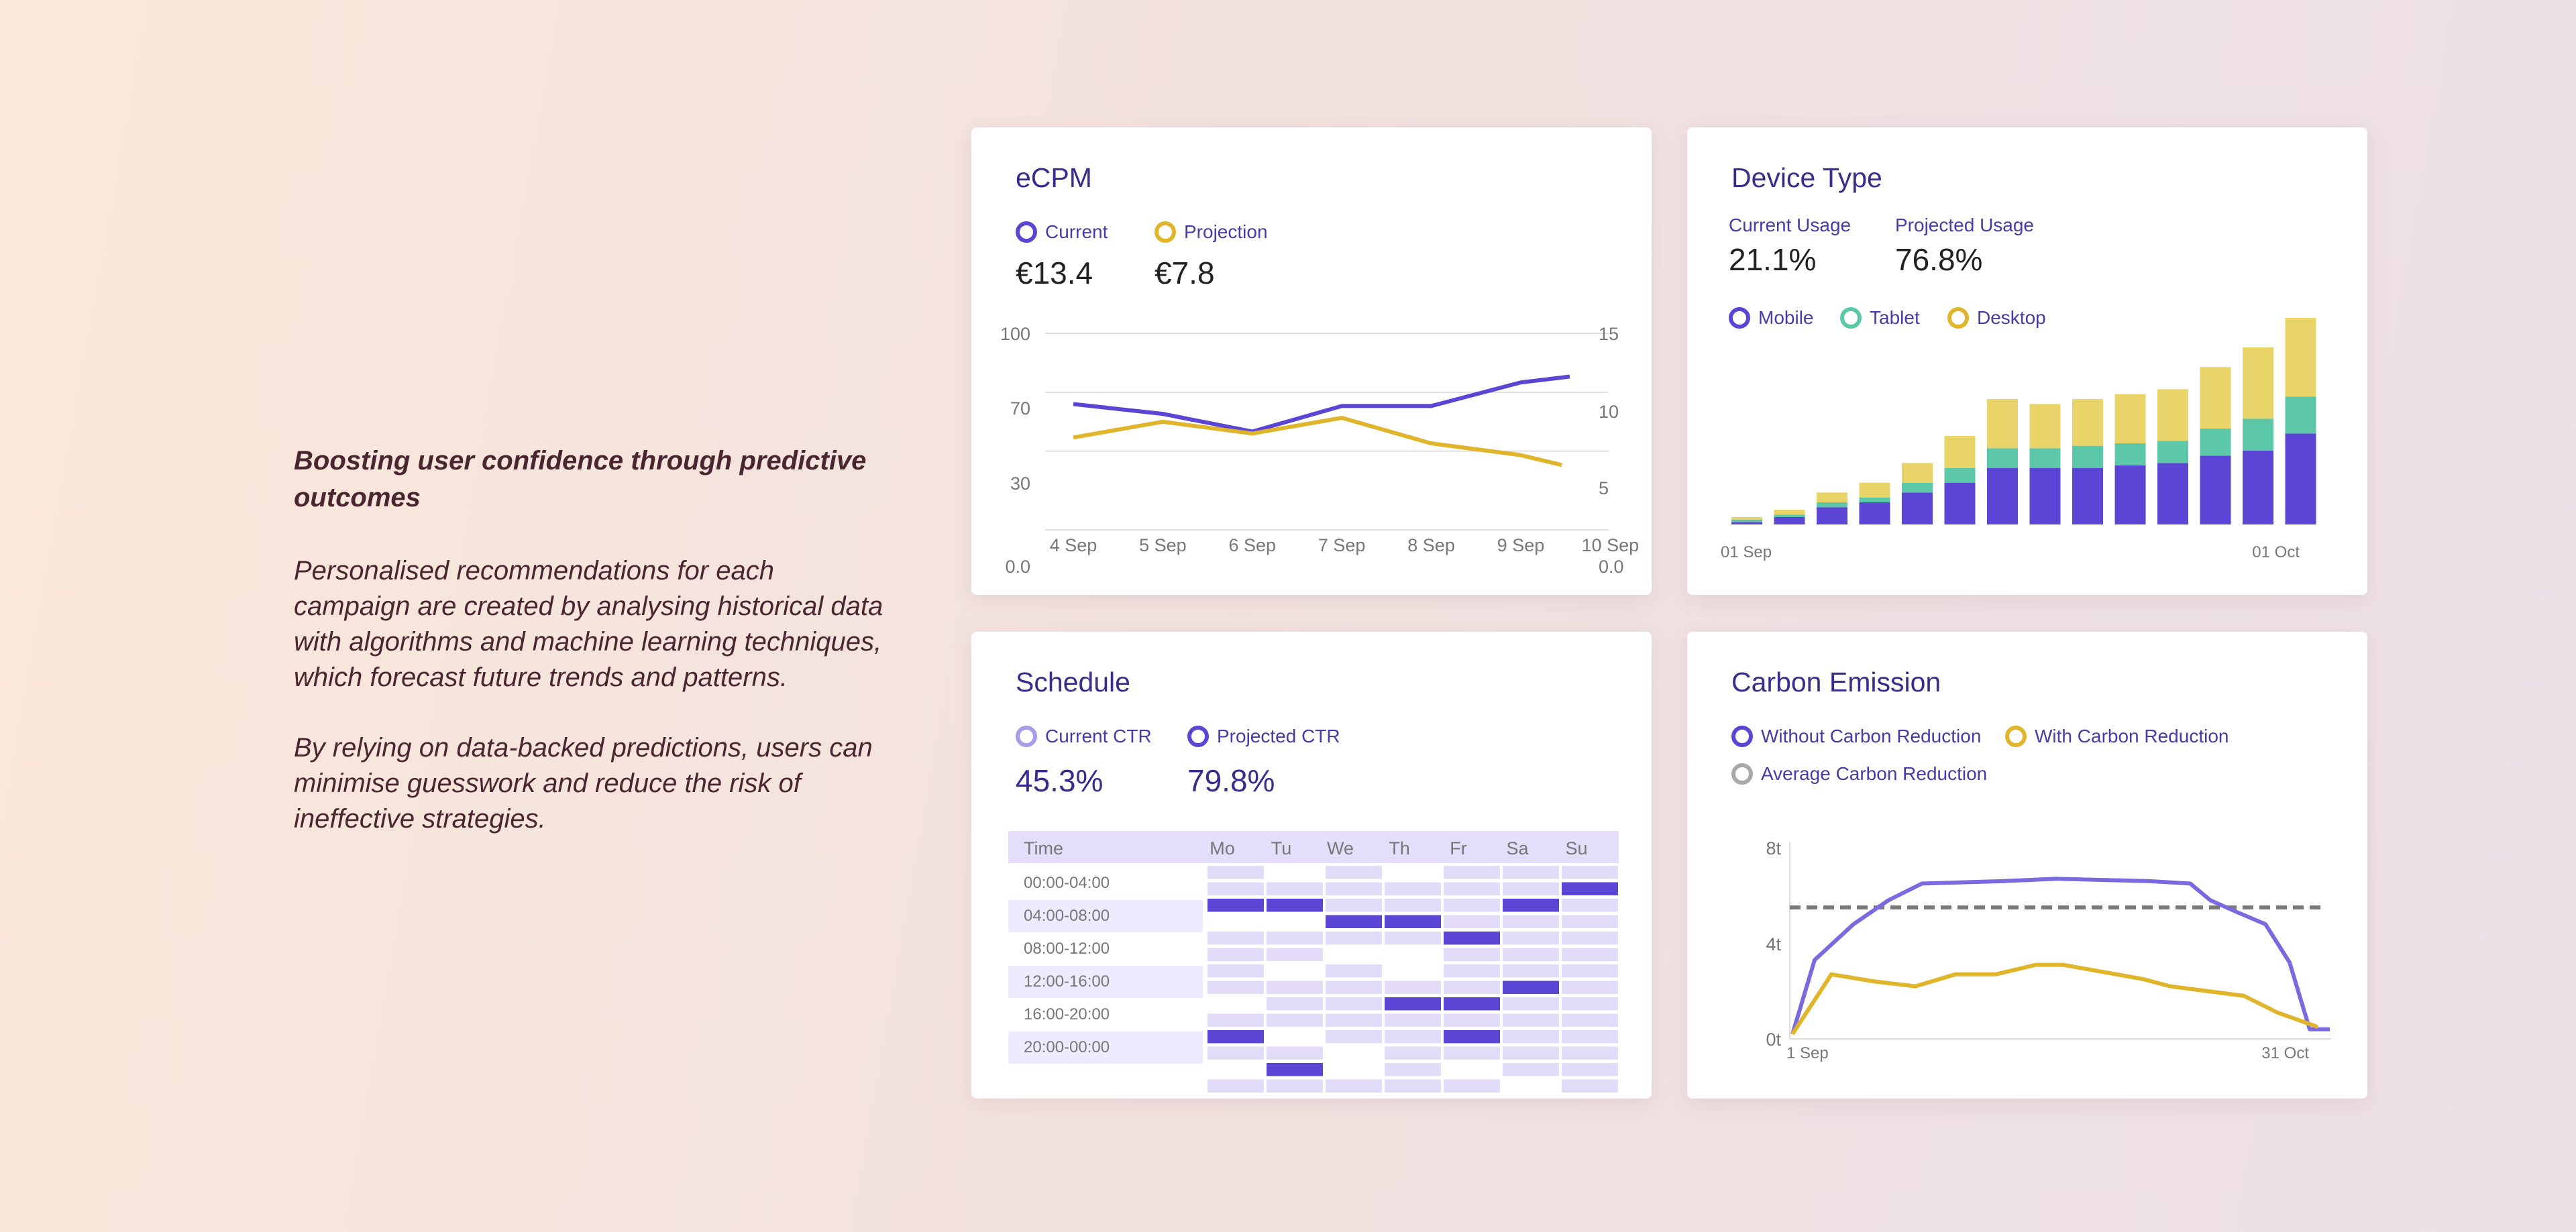  Describe the element at coordinates (1340, 848) in the screenshot. I see `schedule-header-day: We` at that location.